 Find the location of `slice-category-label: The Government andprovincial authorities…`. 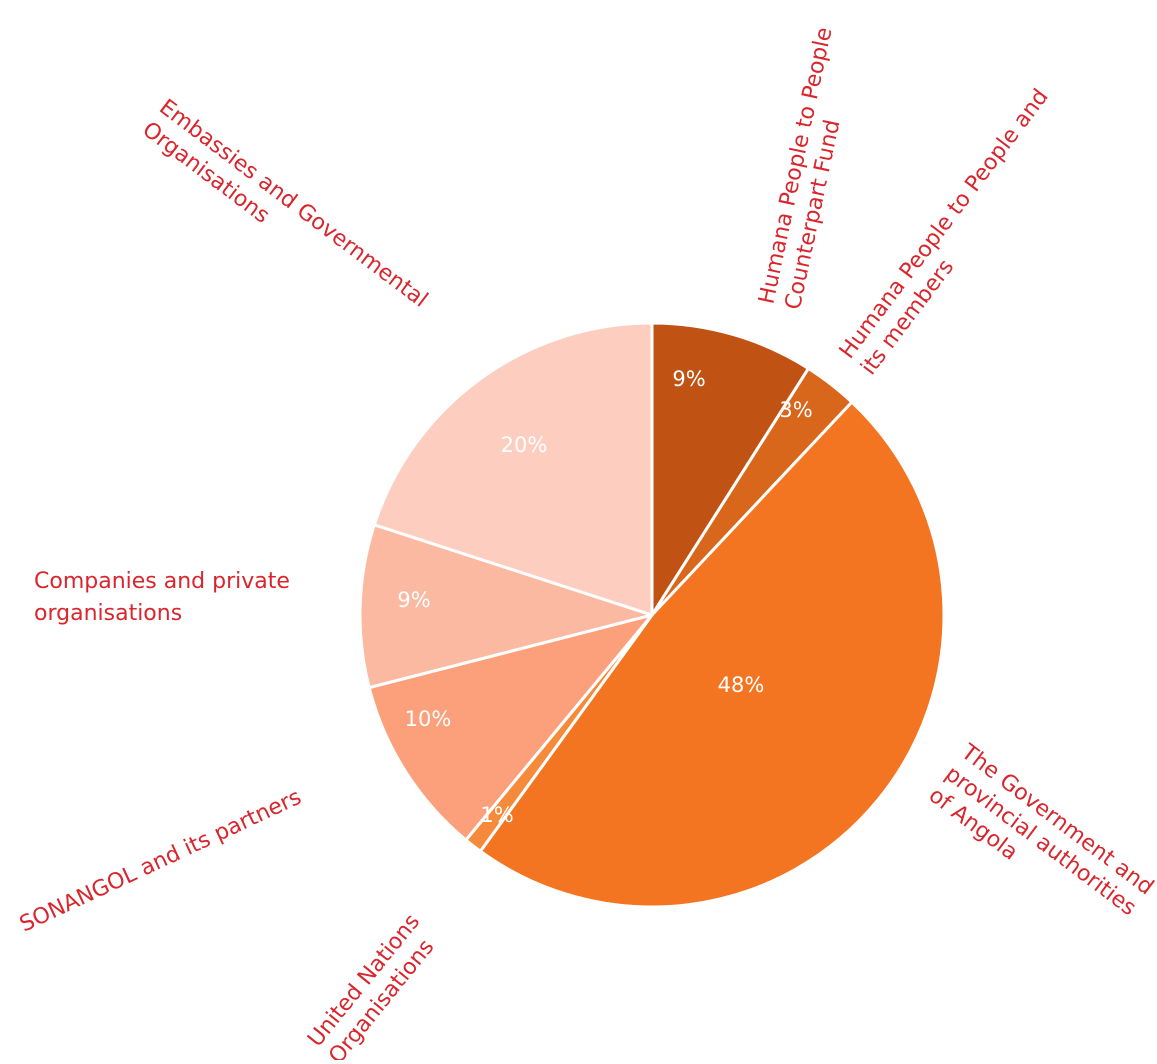

slice-category-label: The Government andprovincial authorities… is located at coordinates (1040, 841).